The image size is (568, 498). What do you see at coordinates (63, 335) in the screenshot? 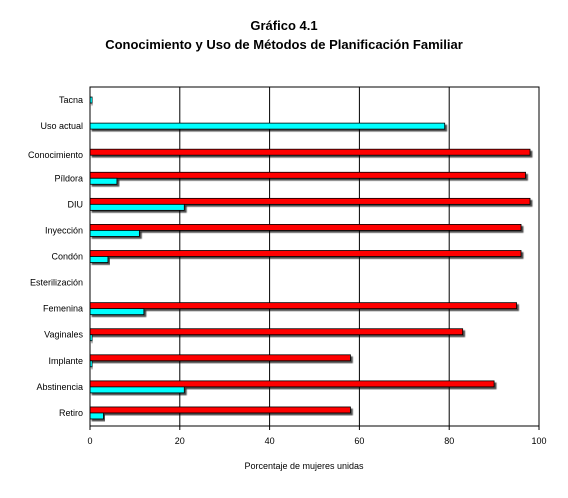
I see `category-label: Vaginales` at bounding box center [63, 335].